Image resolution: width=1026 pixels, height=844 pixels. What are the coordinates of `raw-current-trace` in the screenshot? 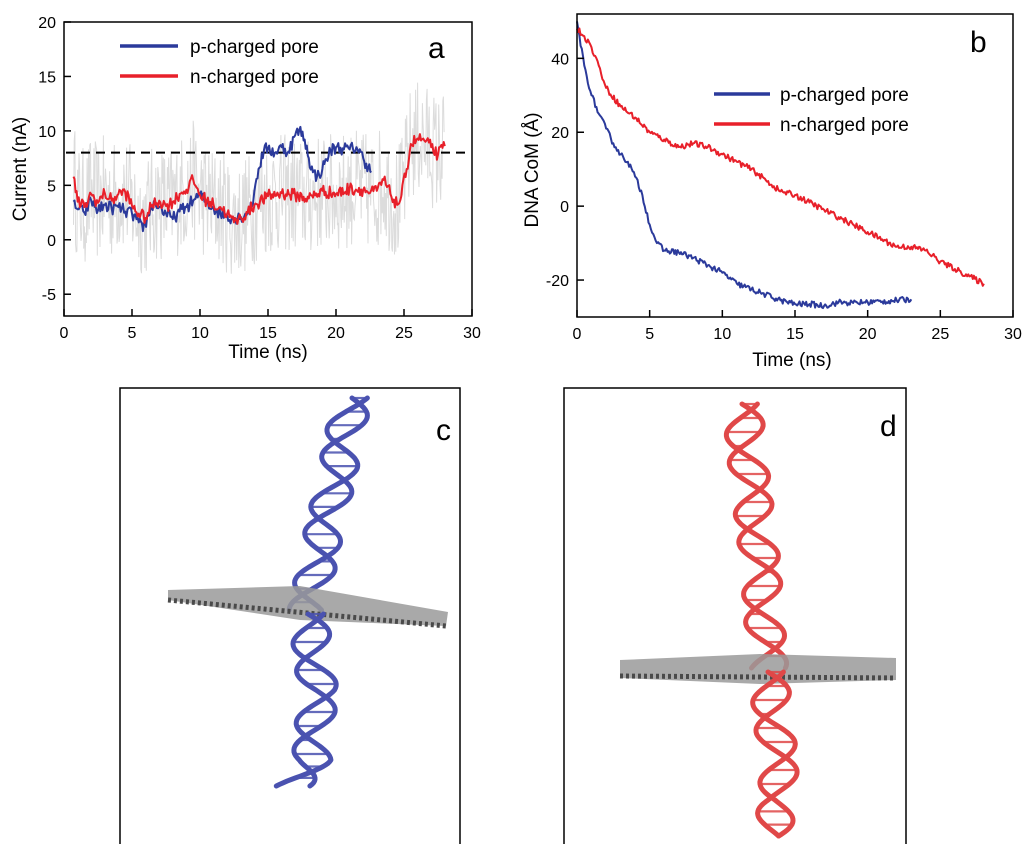 It's located at (259, 178).